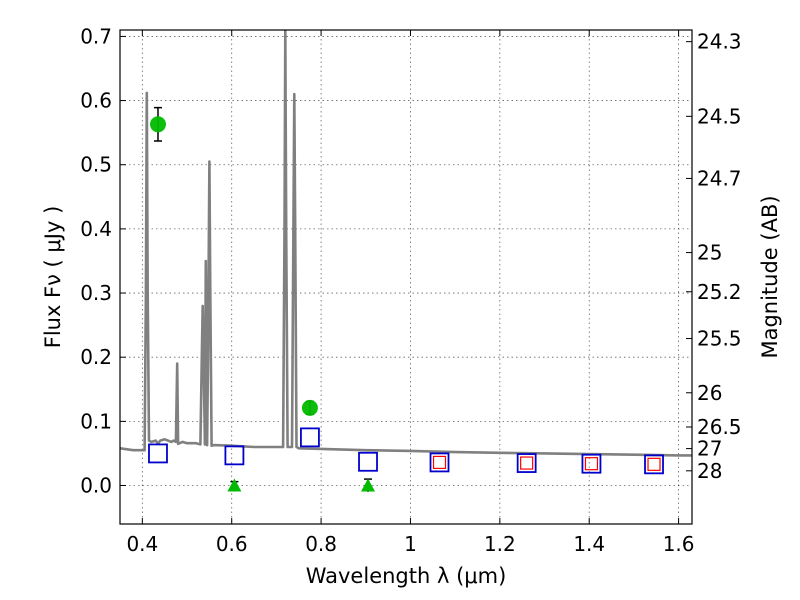  What do you see at coordinates (96, 421) in the screenshot?
I see `y-tick-label: 0.1` at bounding box center [96, 421].